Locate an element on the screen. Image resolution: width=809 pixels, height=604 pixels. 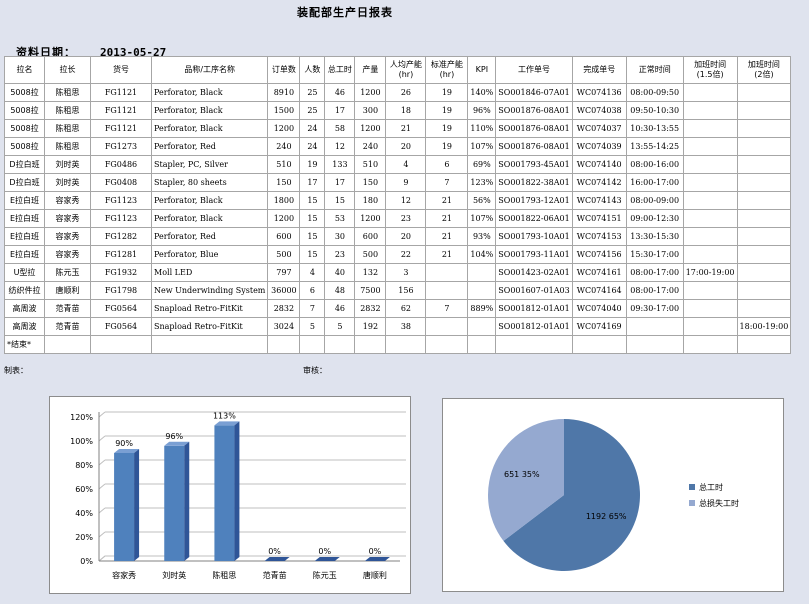
table-cell: FG1121 is located at coordinates (121, 92).